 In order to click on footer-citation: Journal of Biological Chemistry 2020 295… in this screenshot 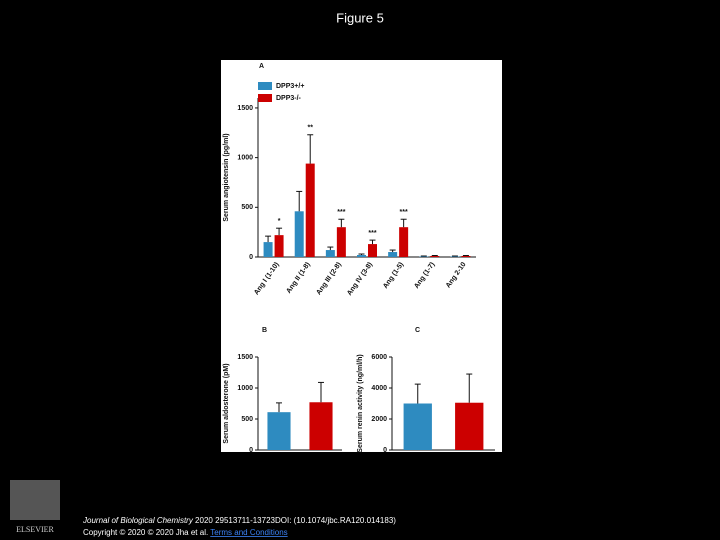, I will do `click(239, 520)`.